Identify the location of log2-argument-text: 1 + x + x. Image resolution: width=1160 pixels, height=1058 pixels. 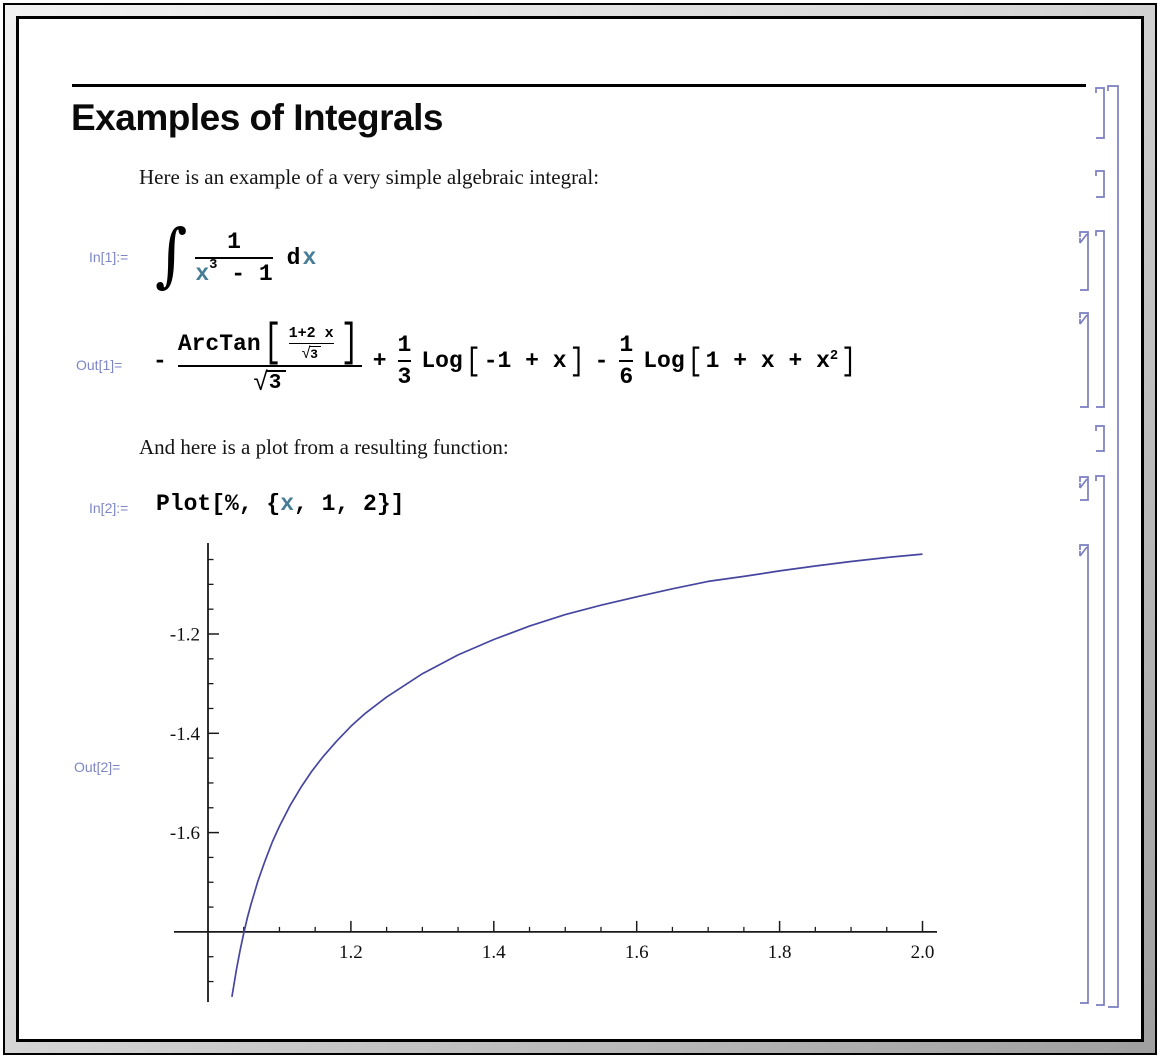
(767, 361).